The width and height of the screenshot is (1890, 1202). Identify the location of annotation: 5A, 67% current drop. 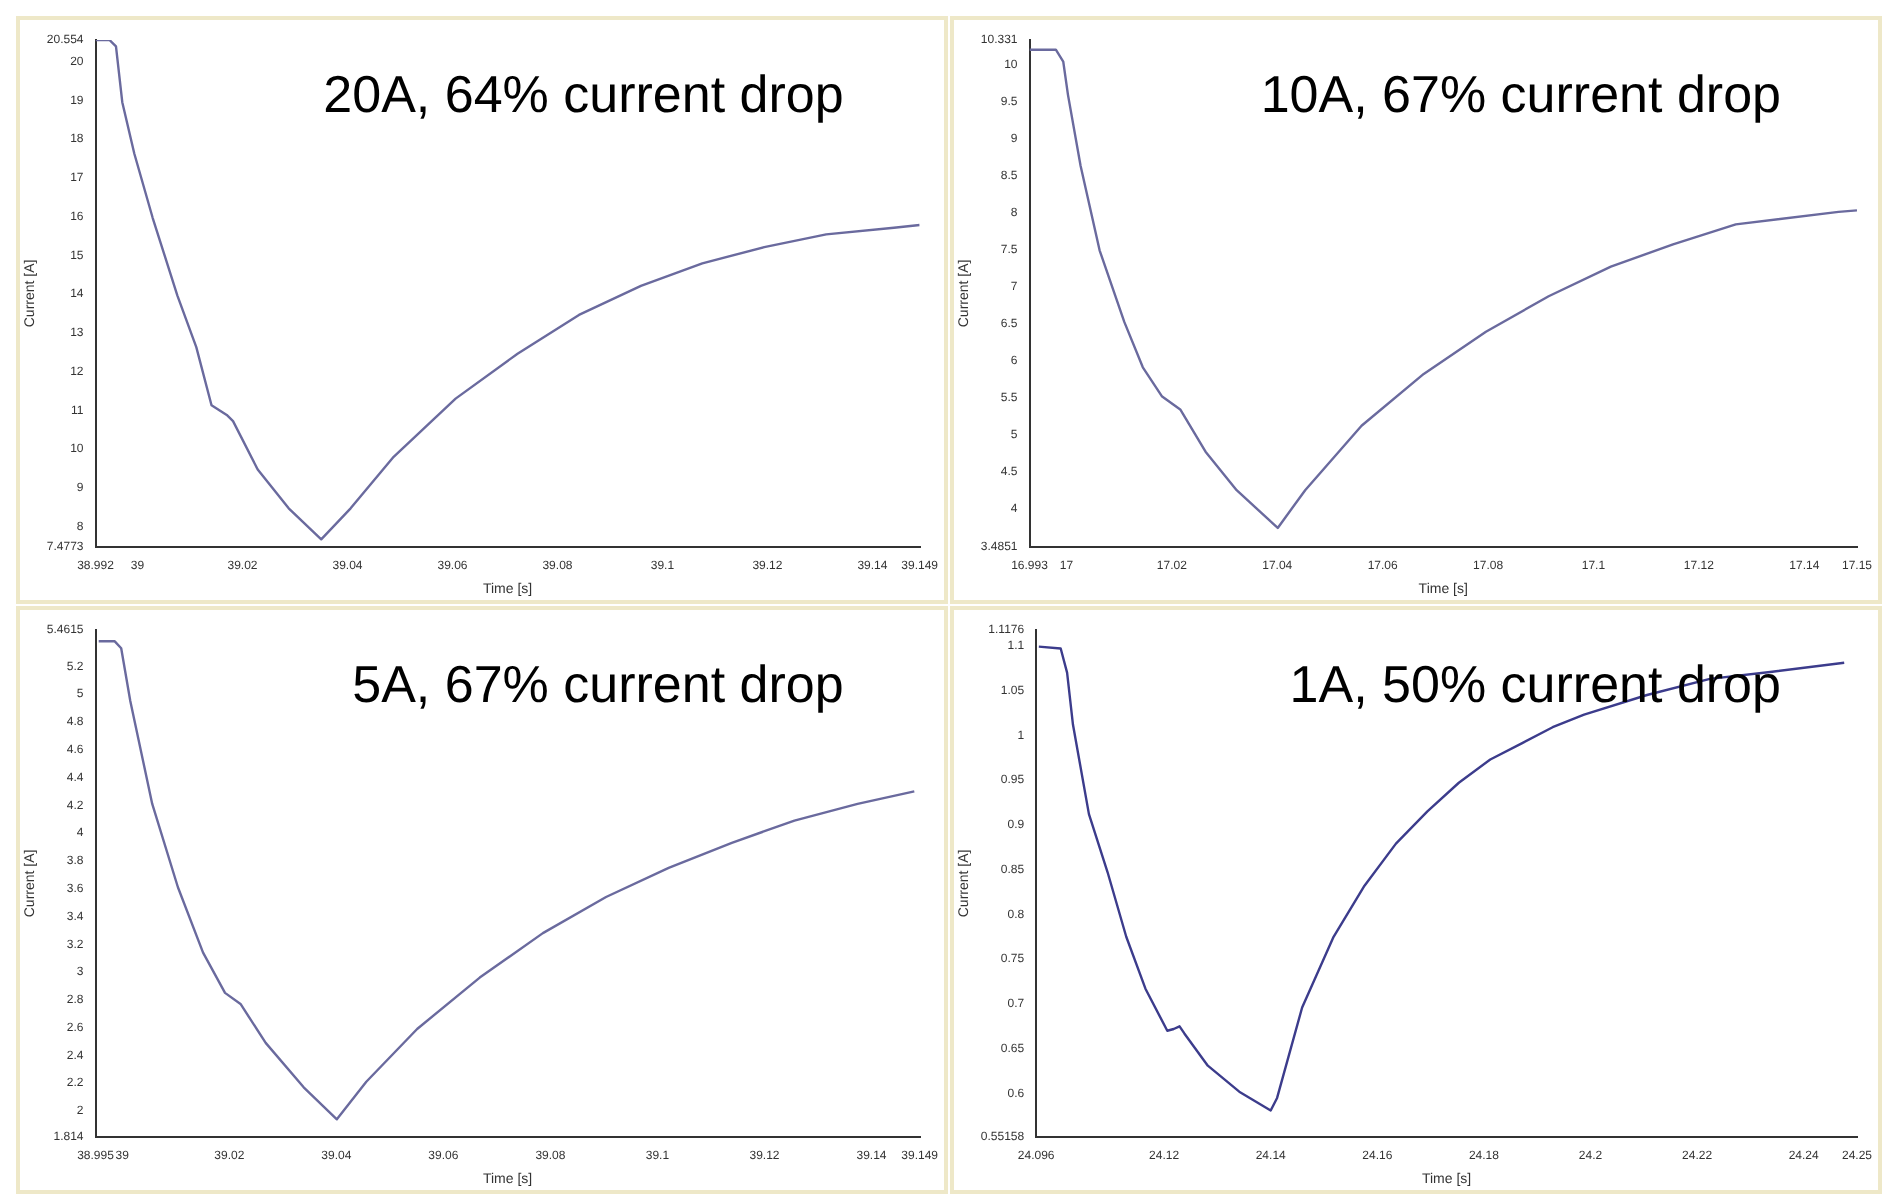
(598, 684).